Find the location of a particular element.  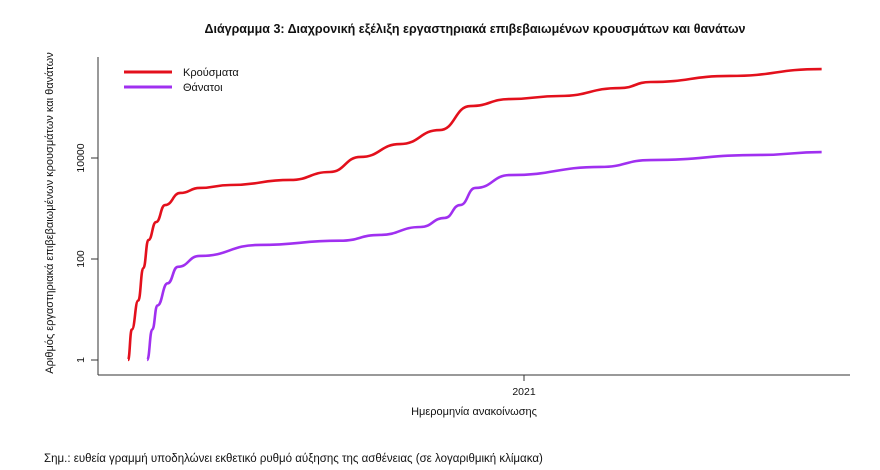

x-tick-label: 2021 is located at coordinates (524, 392).